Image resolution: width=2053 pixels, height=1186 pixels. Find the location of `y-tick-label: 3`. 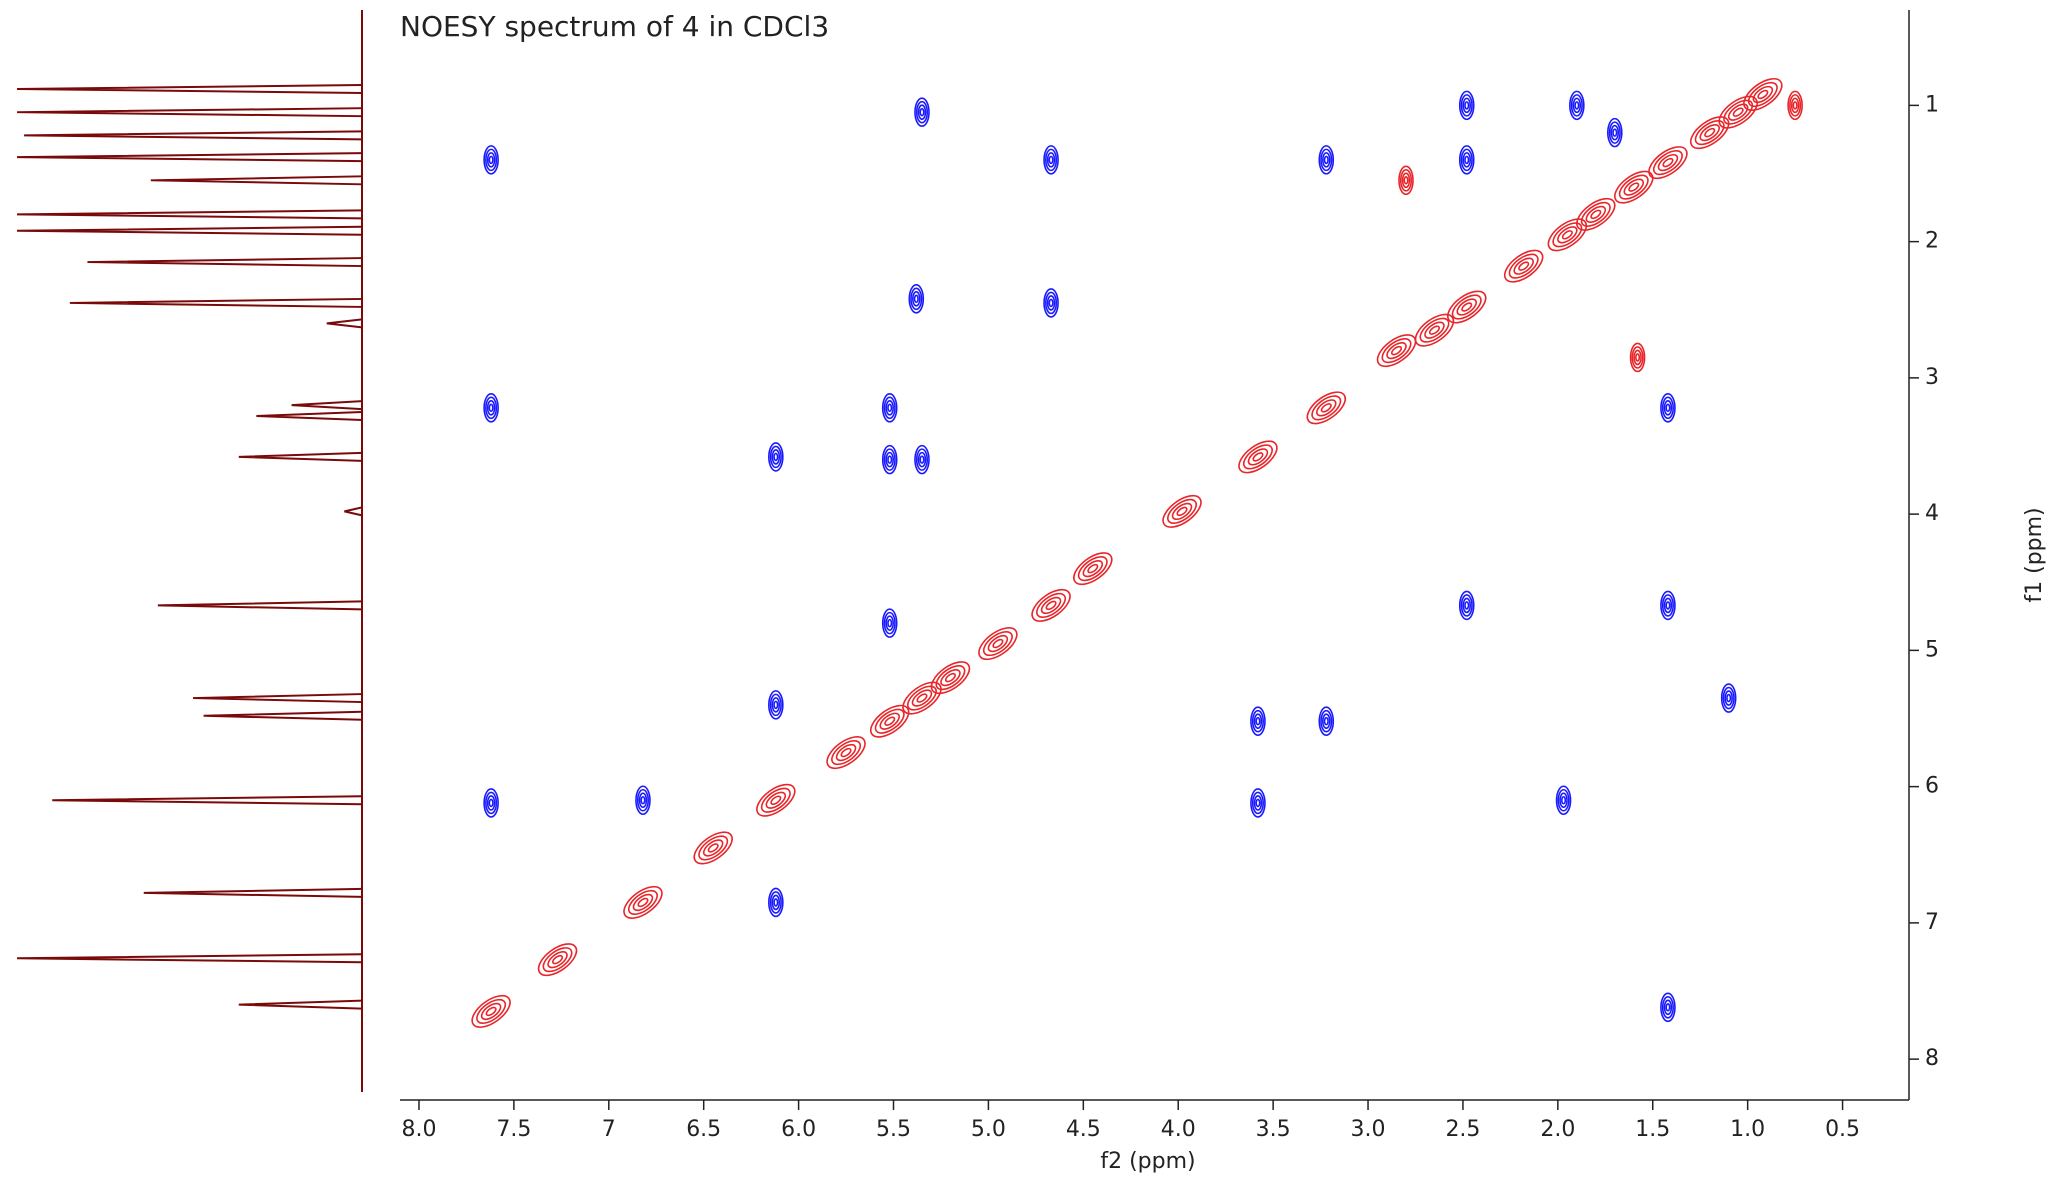

y-tick-label: 3 is located at coordinates (1932, 377).